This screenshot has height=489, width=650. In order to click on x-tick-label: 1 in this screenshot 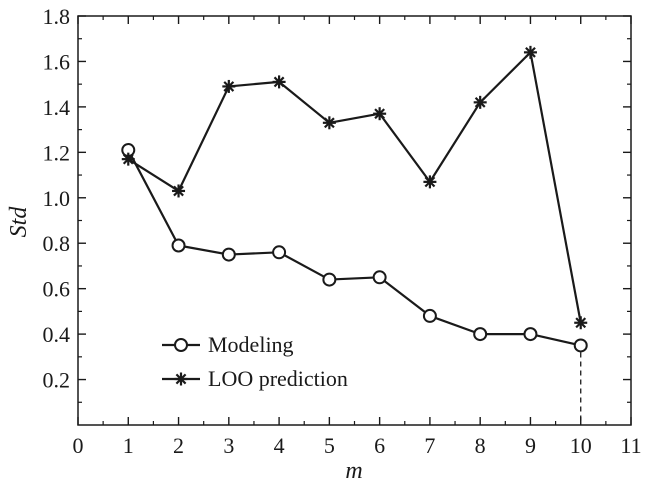, I will do `click(128, 445)`.